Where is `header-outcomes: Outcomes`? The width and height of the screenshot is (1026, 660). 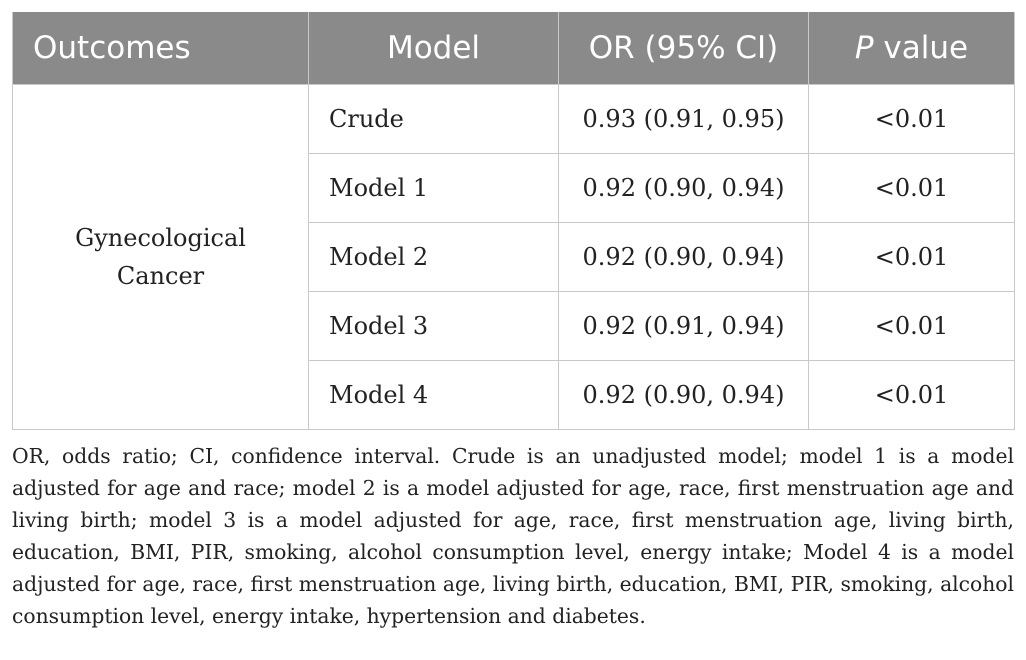 header-outcomes: Outcomes is located at coordinates (160, 48).